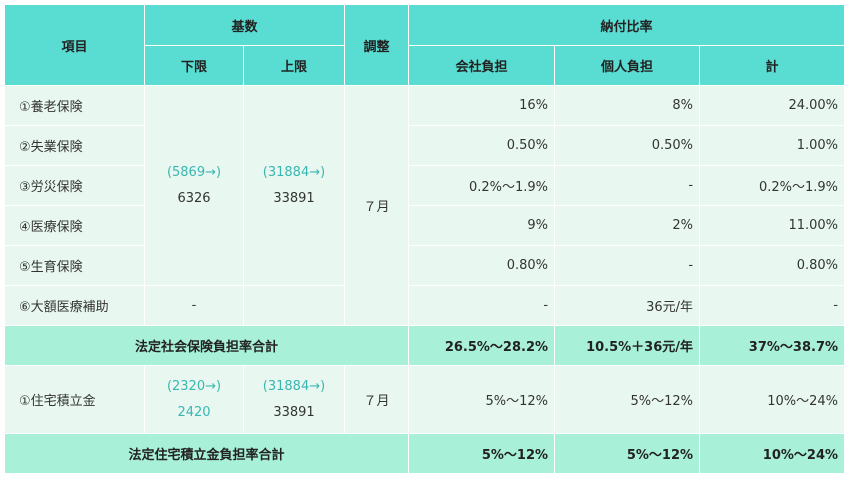  What do you see at coordinates (194, 399) in the screenshot?
I see `housing-lower-cell: (2320→) 2420` at bounding box center [194, 399].